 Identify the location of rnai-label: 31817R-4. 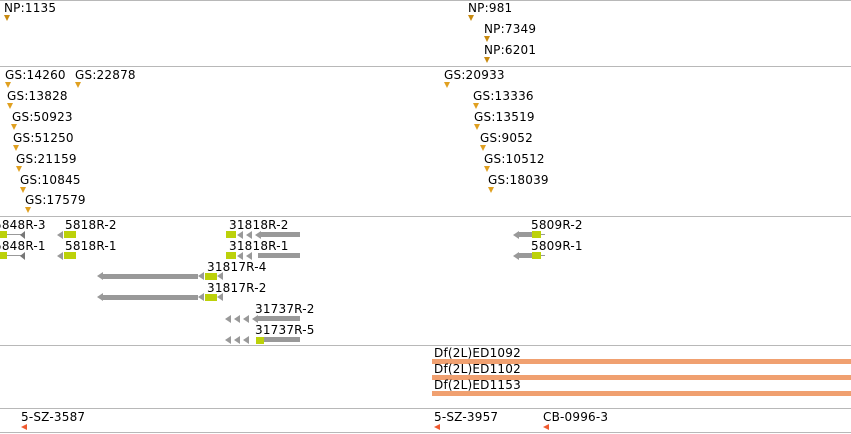
(237, 267).